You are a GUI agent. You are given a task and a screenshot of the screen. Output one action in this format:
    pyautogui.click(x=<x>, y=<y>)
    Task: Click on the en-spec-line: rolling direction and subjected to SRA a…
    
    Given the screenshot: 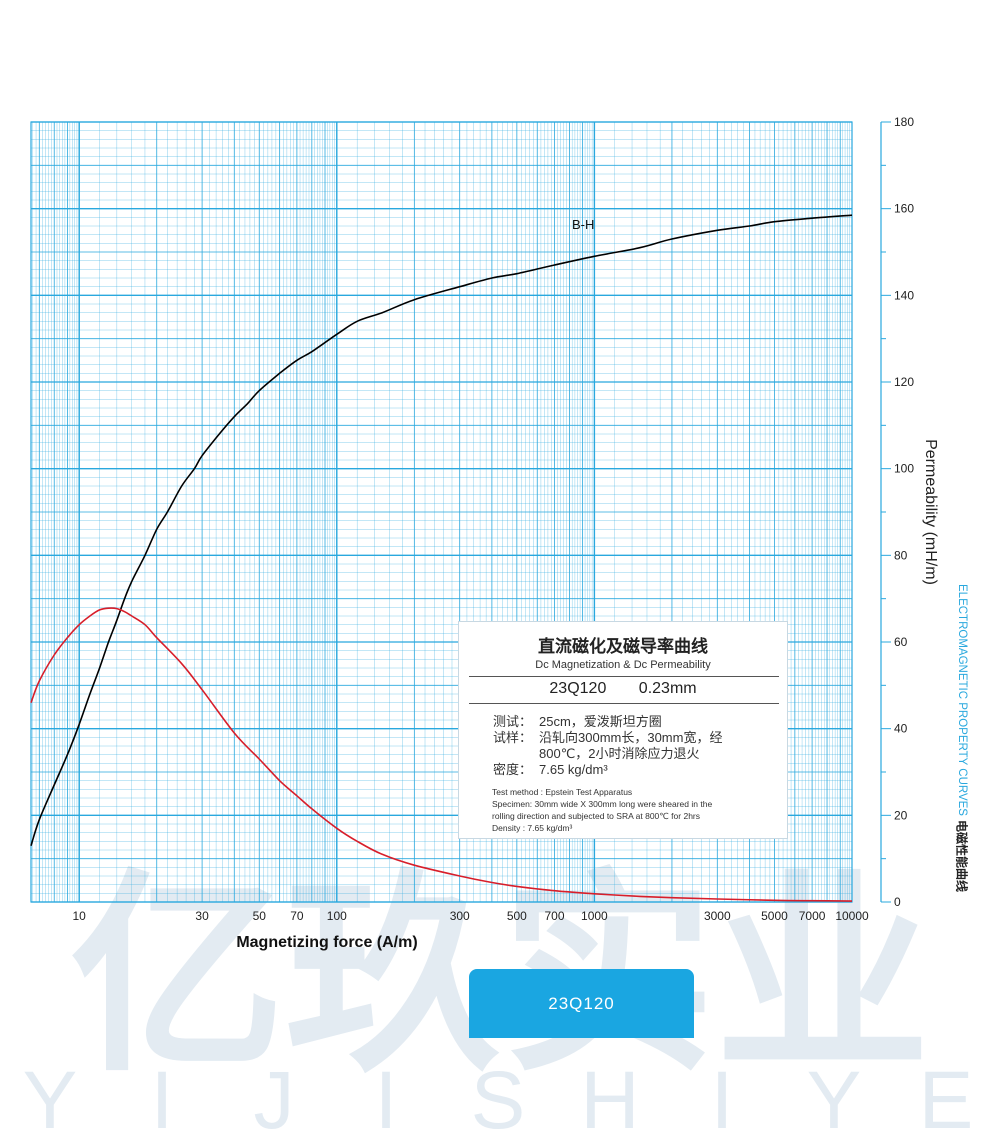 What is the action you would take?
    pyautogui.click(x=596, y=816)
    